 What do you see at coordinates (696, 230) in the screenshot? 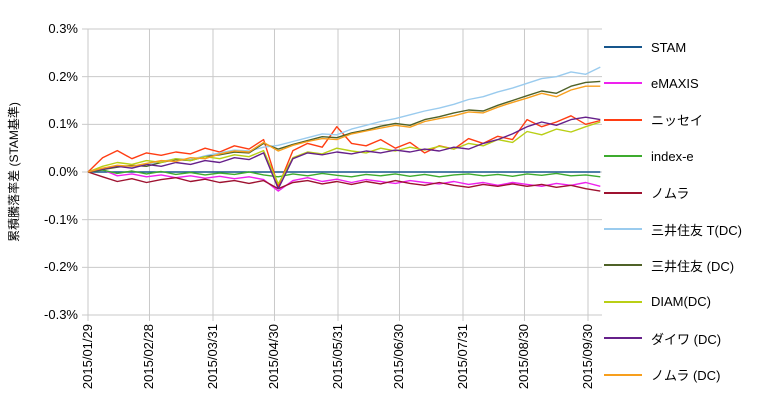
I see `legend-label: 三井住友 T(DC)` at bounding box center [696, 230].